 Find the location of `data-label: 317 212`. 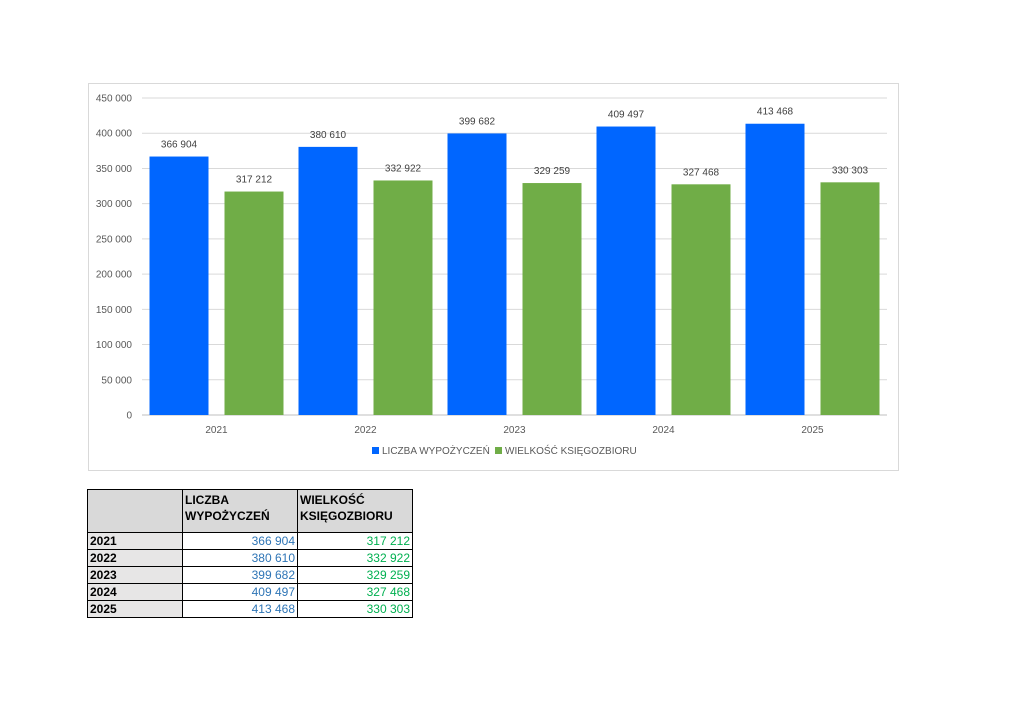

data-label: 317 212 is located at coordinates (254, 180).